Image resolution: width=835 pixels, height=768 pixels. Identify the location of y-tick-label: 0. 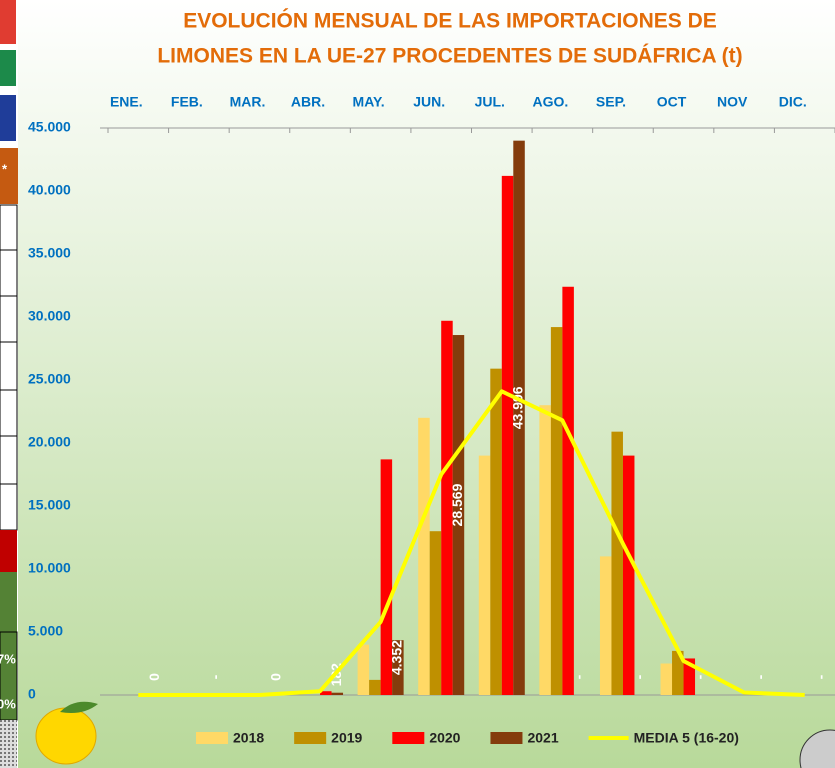
(32, 694).